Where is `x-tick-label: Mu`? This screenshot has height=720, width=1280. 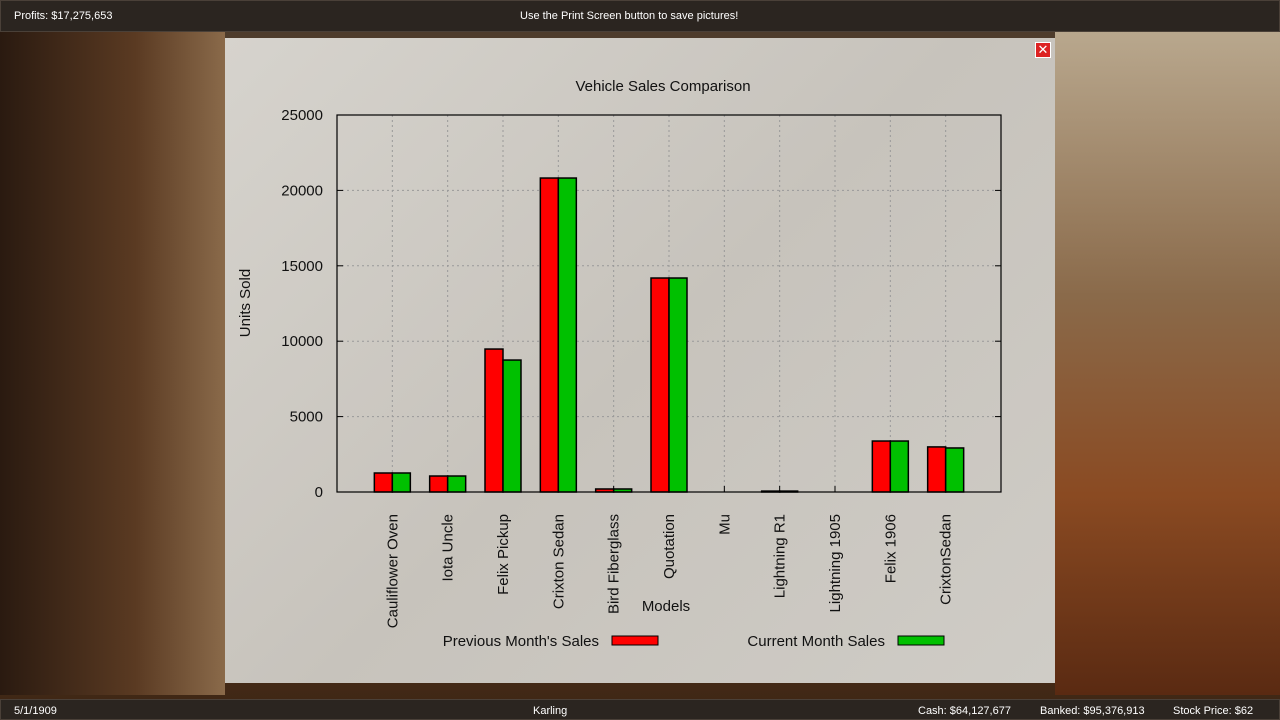 x-tick-label: Mu is located at coordinates (724, 524).